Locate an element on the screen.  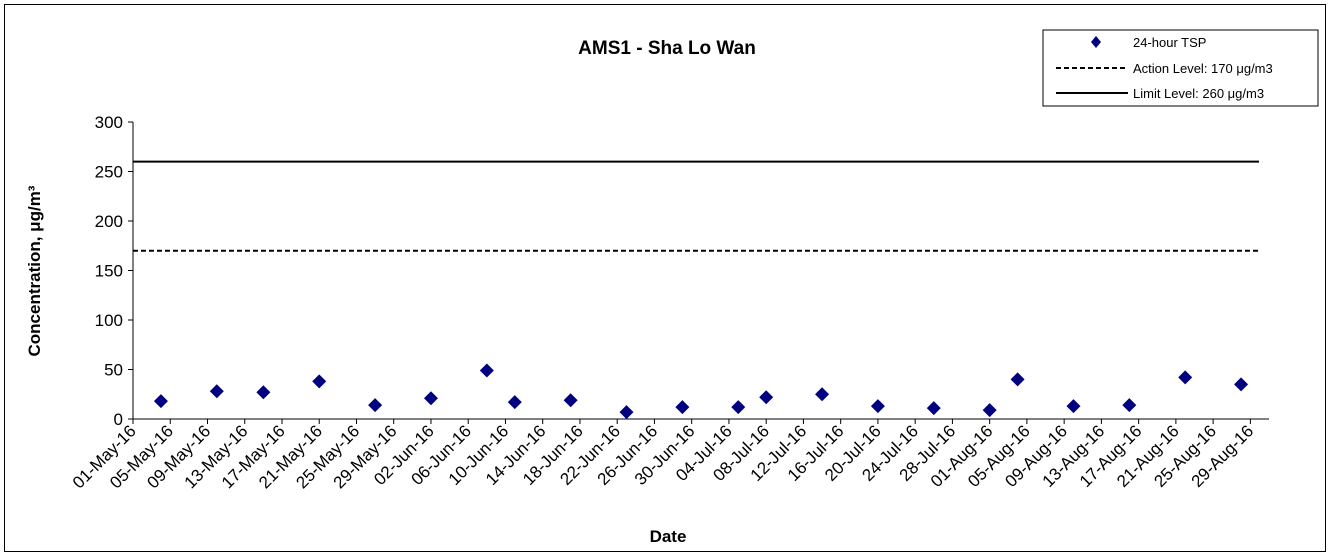
y-tick-label: 50 is located at coordinates (113, 370).